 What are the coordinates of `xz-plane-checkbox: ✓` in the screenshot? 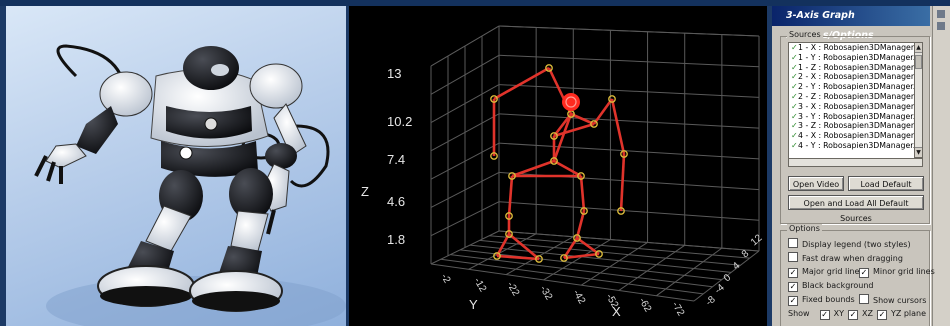 It's located at (852, 315).